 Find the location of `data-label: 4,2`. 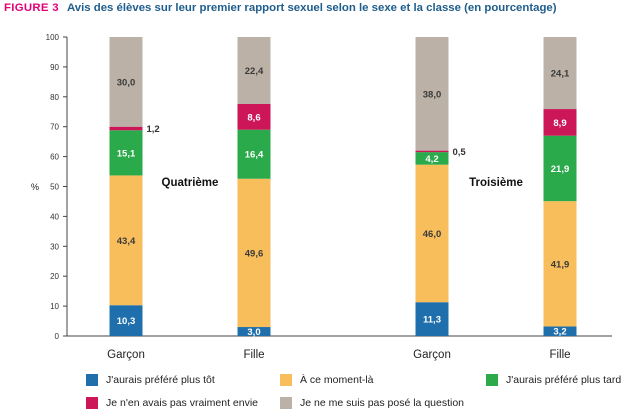

data-label: 4,2 is located at coordinates (431, 159).